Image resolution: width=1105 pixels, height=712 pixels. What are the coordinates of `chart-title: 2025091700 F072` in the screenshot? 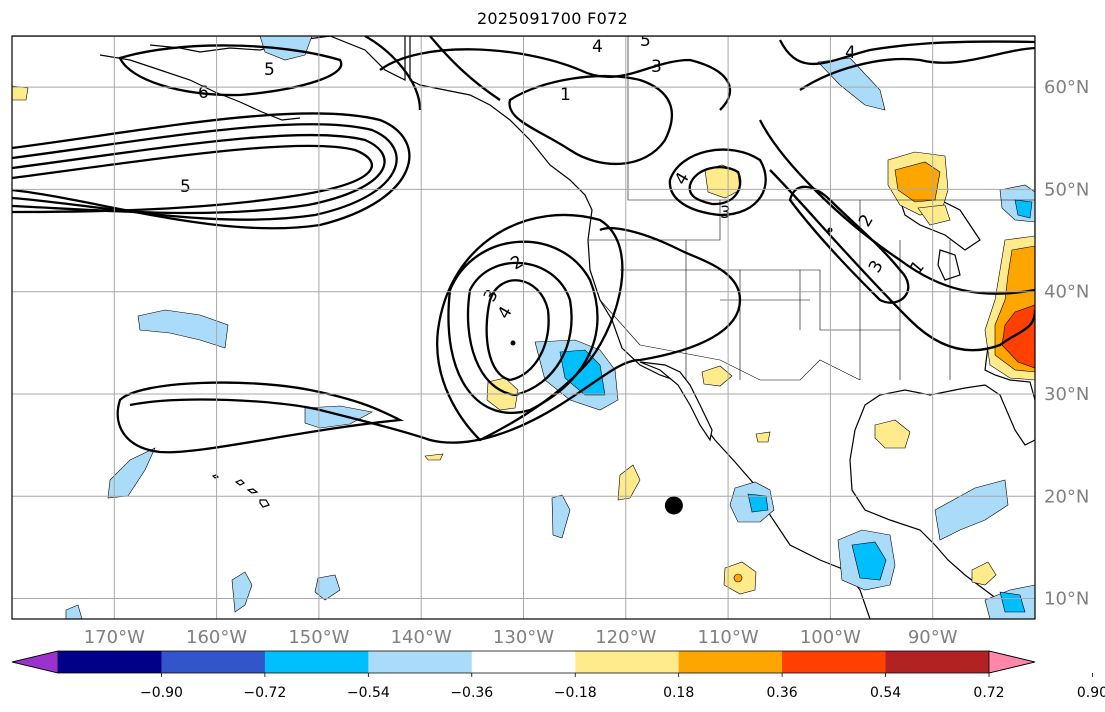 It's located at (552, 18).